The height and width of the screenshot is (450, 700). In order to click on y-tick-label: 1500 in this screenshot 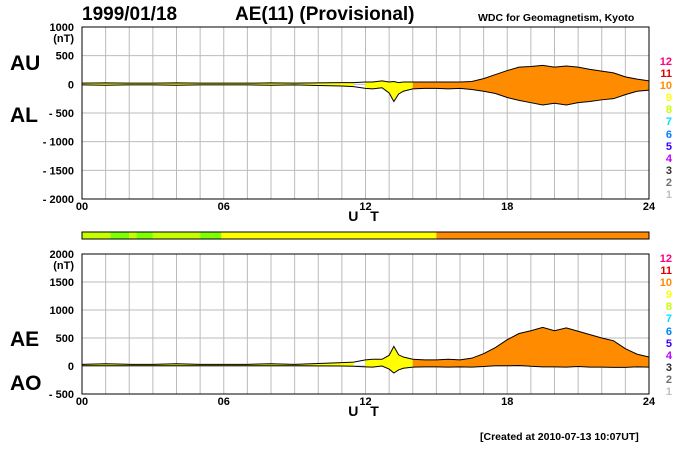, I will do `click(62, 283)`.